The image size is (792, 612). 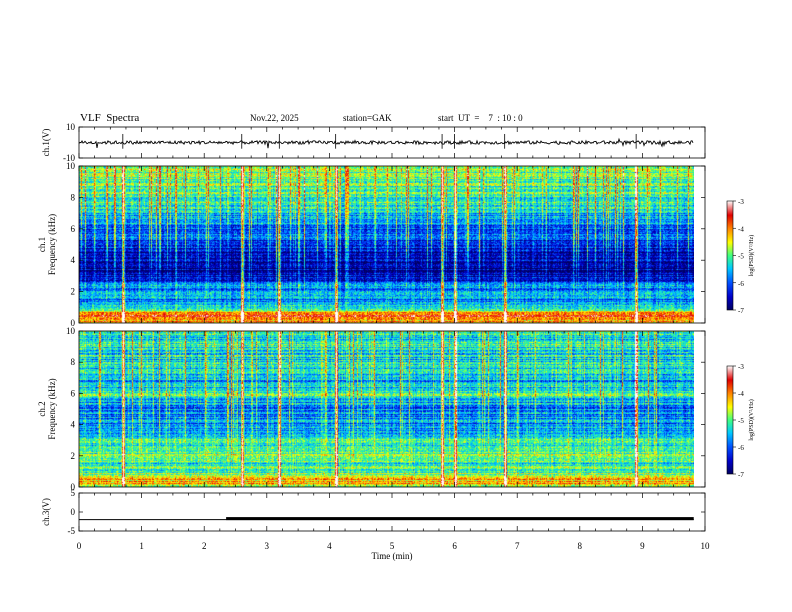 I want to click on ch2-spectrogram-colorbar, so click(x=730, y=420).